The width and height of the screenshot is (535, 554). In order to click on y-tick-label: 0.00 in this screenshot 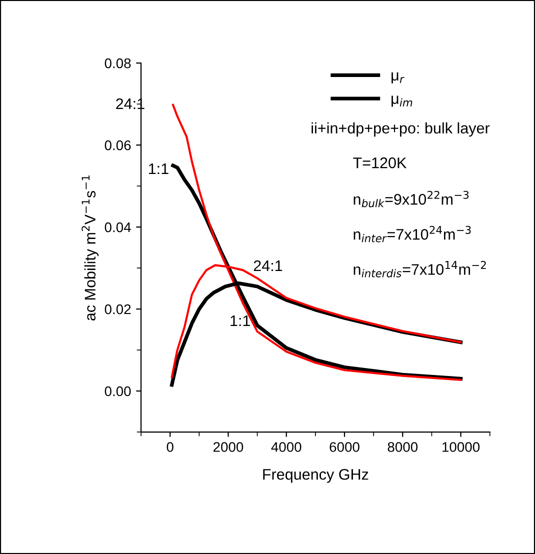, I will do `click(117, 391)`.